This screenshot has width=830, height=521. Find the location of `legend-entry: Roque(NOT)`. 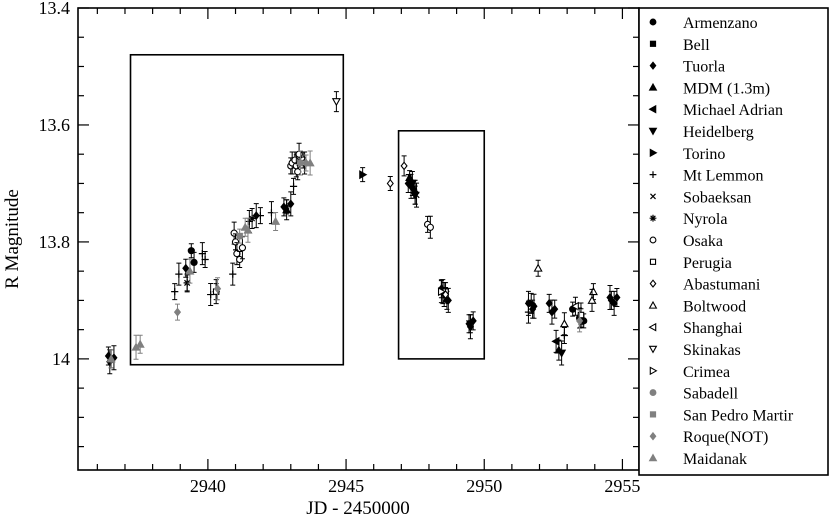

legend-entry: Roque(NOT) is located at coordinates (708, 437).